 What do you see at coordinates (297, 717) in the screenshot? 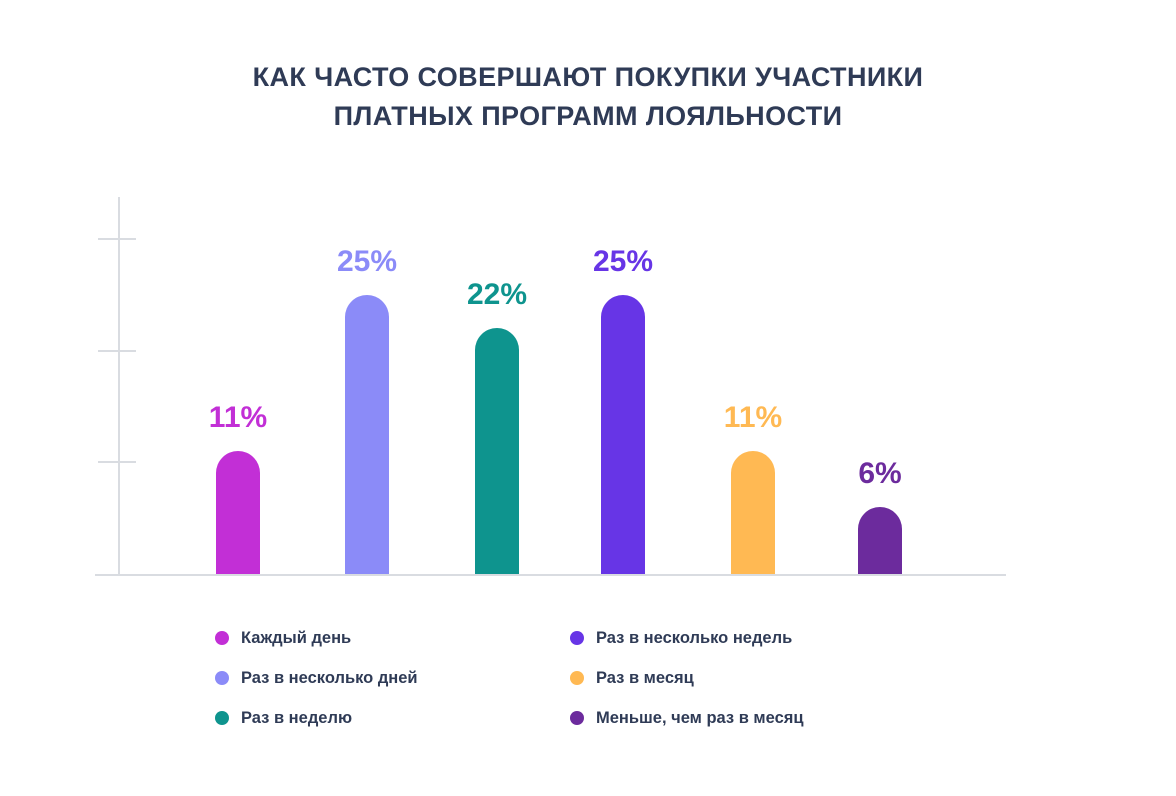
I see `legend-label: Раз в неделю` at bounding box center [297, 717].